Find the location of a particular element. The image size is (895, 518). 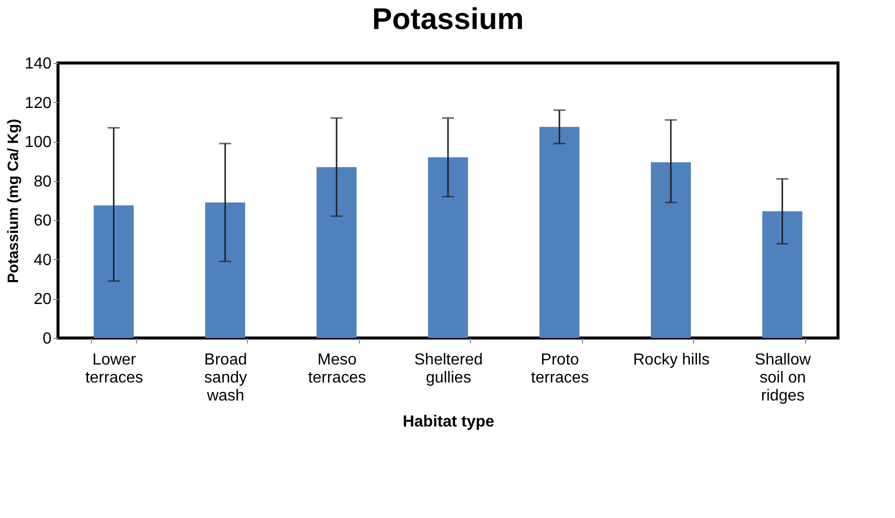

chart-title: Potassium is located at coordinates (448, 19).